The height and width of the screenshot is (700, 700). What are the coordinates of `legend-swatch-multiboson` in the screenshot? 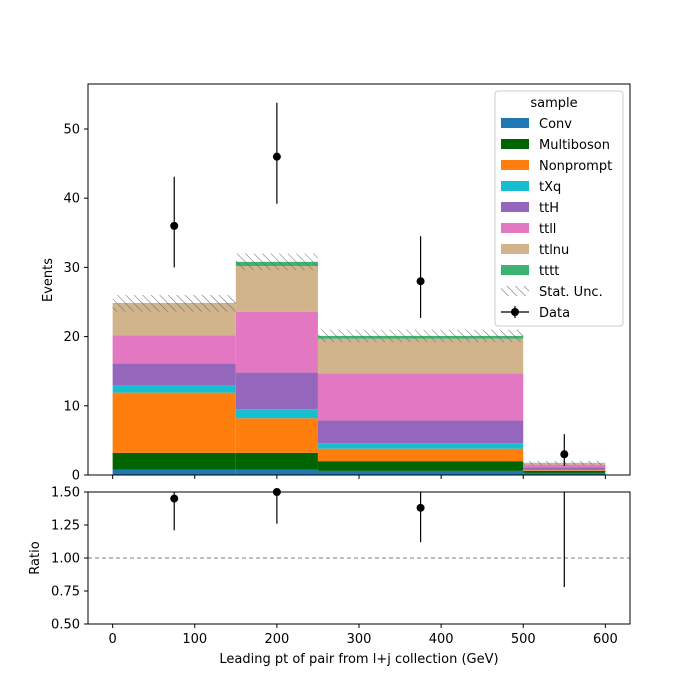 It's located at (515, 144).